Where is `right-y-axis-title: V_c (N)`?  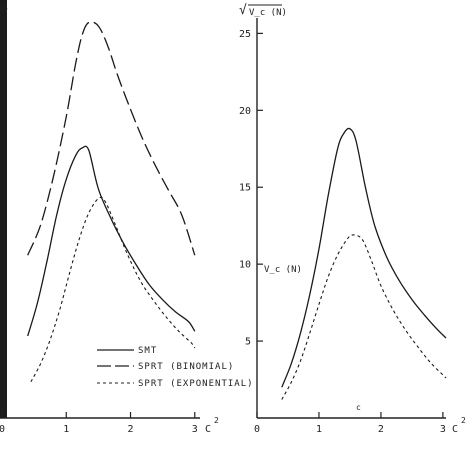
right-y-axis-title: V_c (N) is located at coordinates (268, 13).